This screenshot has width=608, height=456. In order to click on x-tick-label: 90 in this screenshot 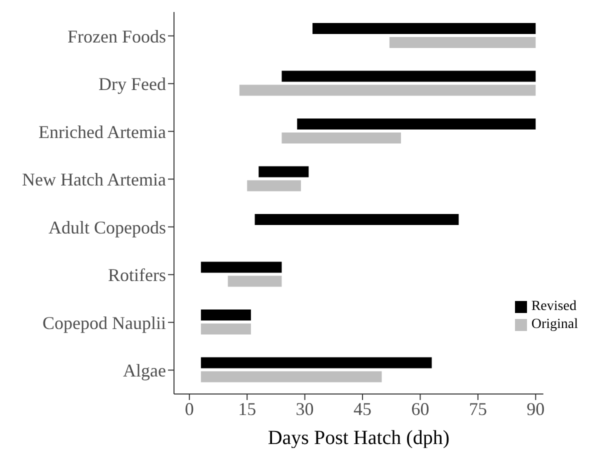, I will do `click(535, 408)`.